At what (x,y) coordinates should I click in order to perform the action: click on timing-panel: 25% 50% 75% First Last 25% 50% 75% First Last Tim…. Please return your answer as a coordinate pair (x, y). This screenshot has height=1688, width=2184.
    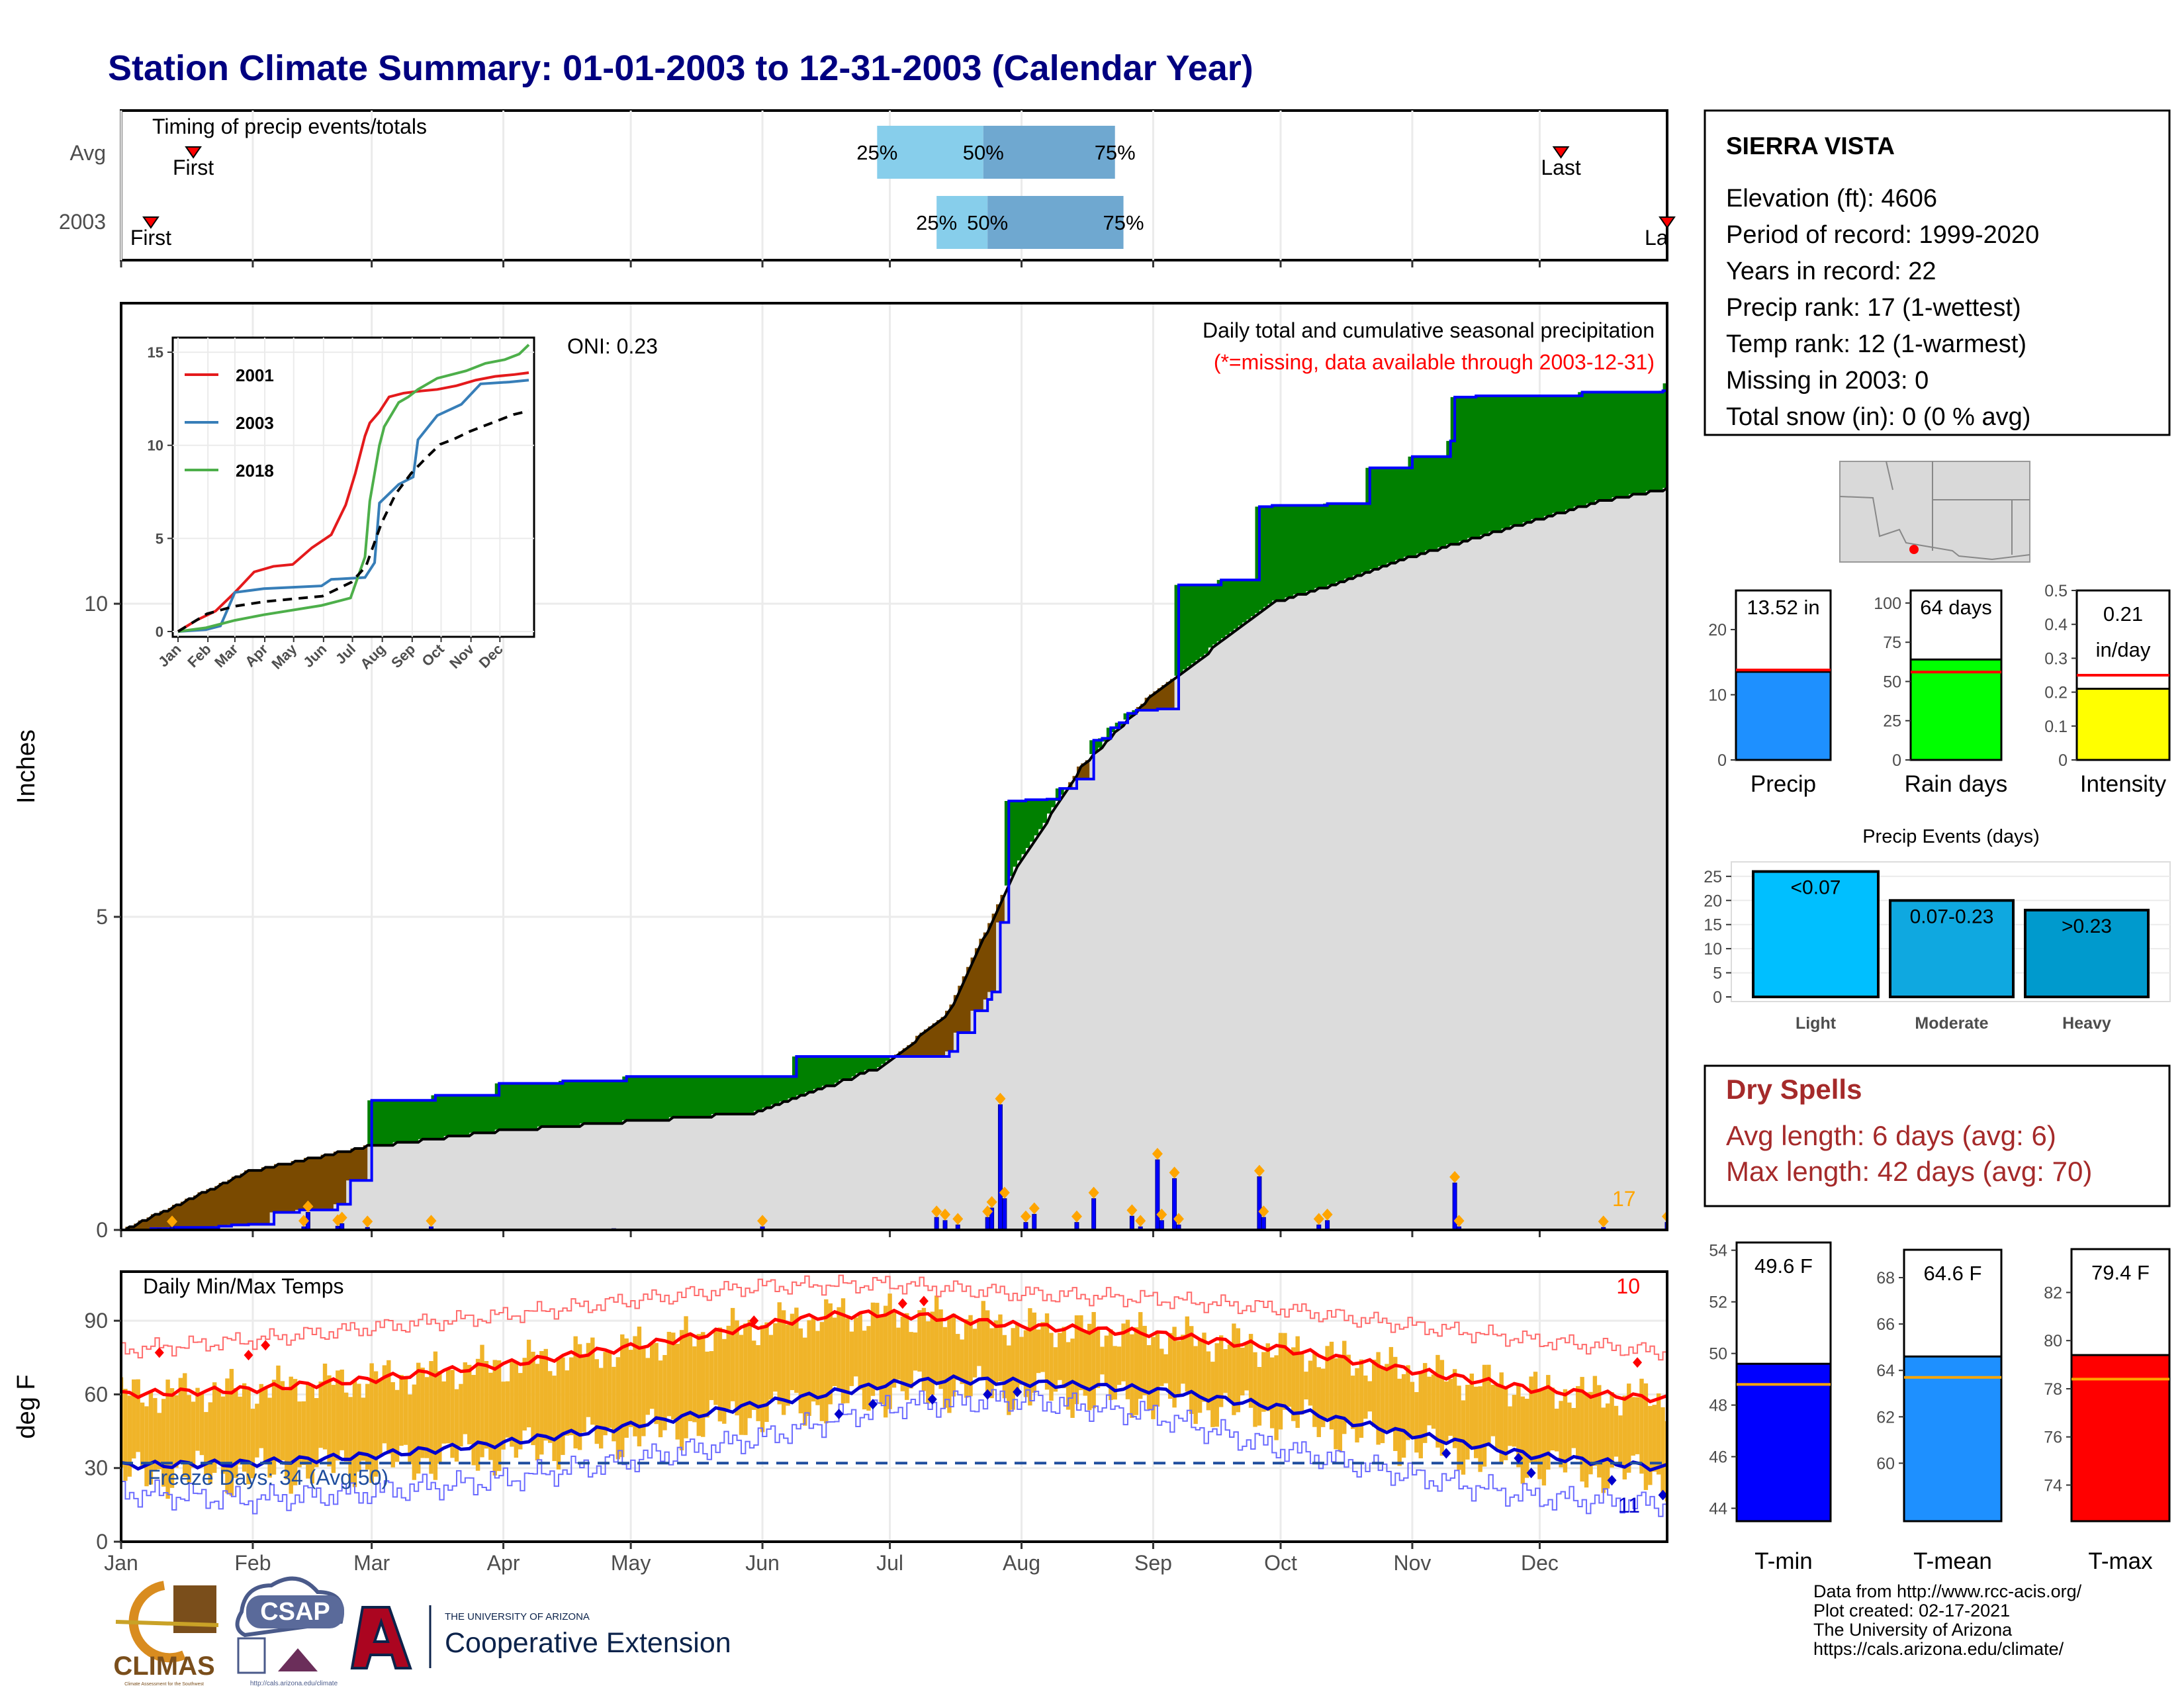
    Looking at the image, I should click on (867, 188).